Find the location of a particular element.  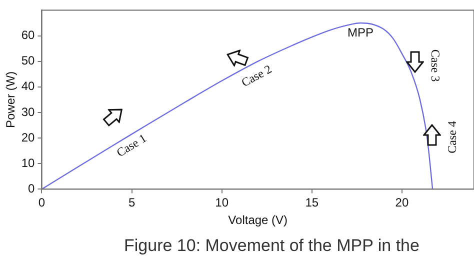

y-tick-label: 10 is located at coordinates (28, 163).